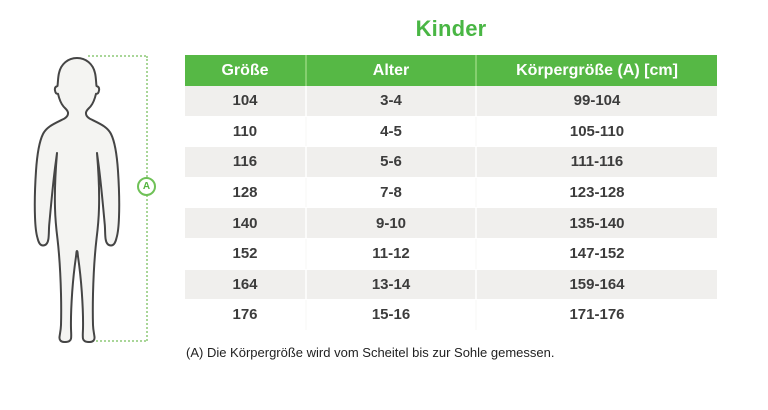  What do you see at coordinates (596, 70) in the screenshot?
I see `column-header: Körpergröße (A) [cm]` at bounding box center [596, 70].